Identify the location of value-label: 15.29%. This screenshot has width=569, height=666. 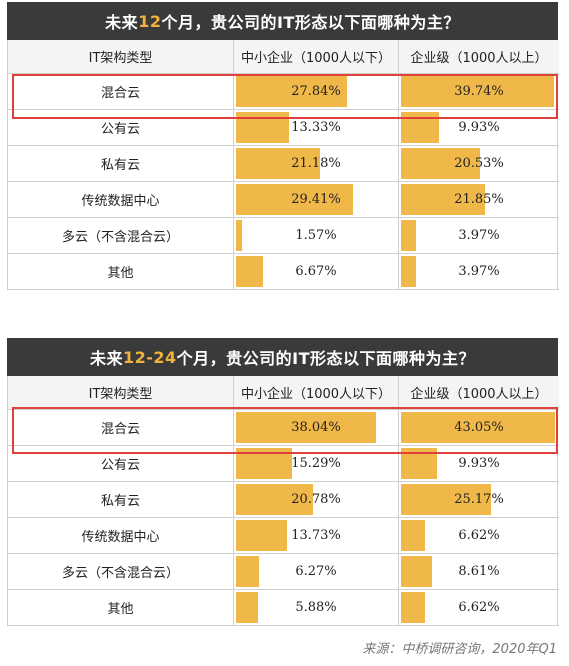
(316, 463).